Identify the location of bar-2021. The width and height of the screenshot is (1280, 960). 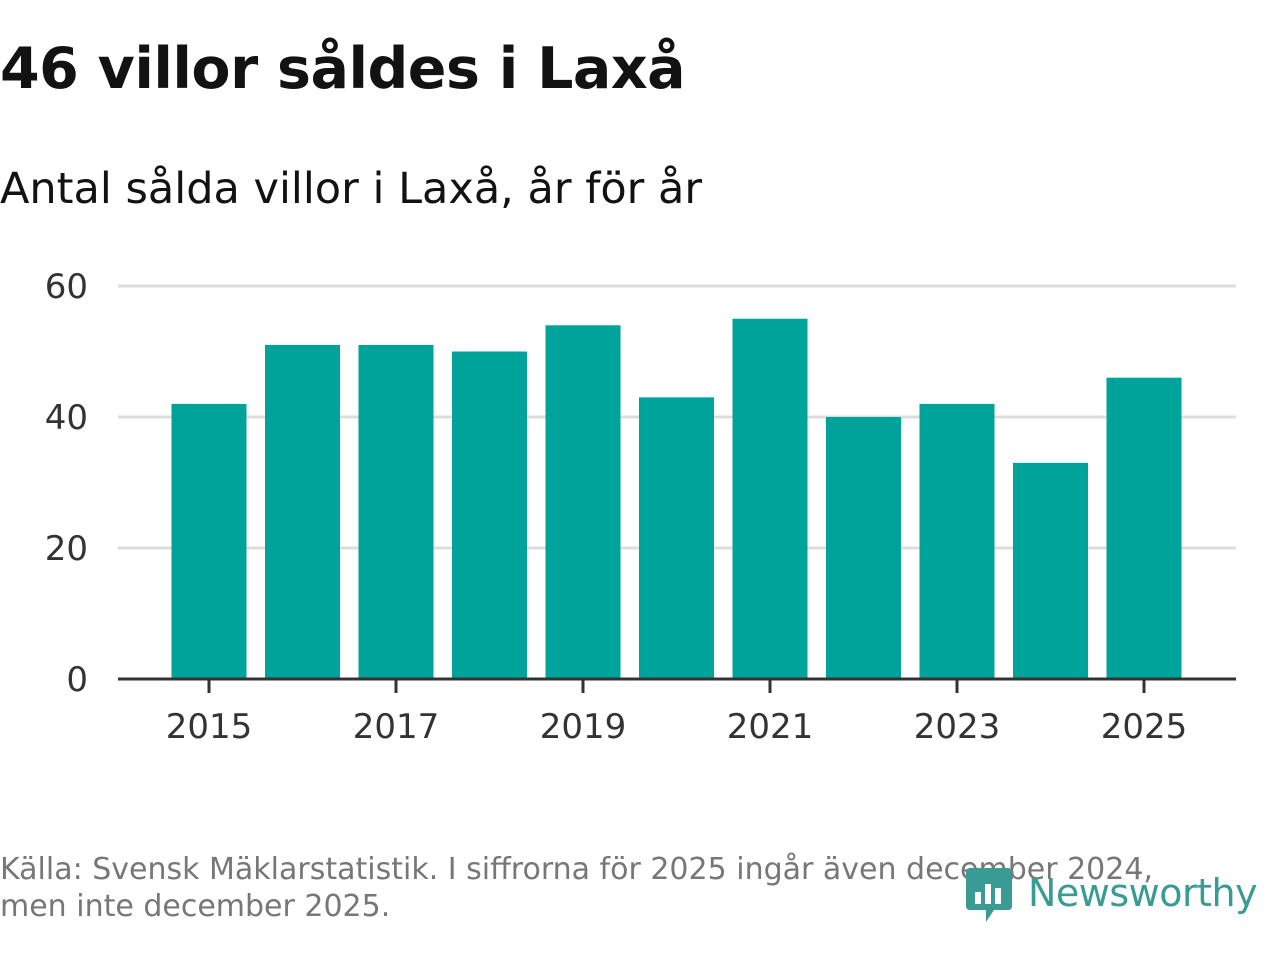
(770, 498).